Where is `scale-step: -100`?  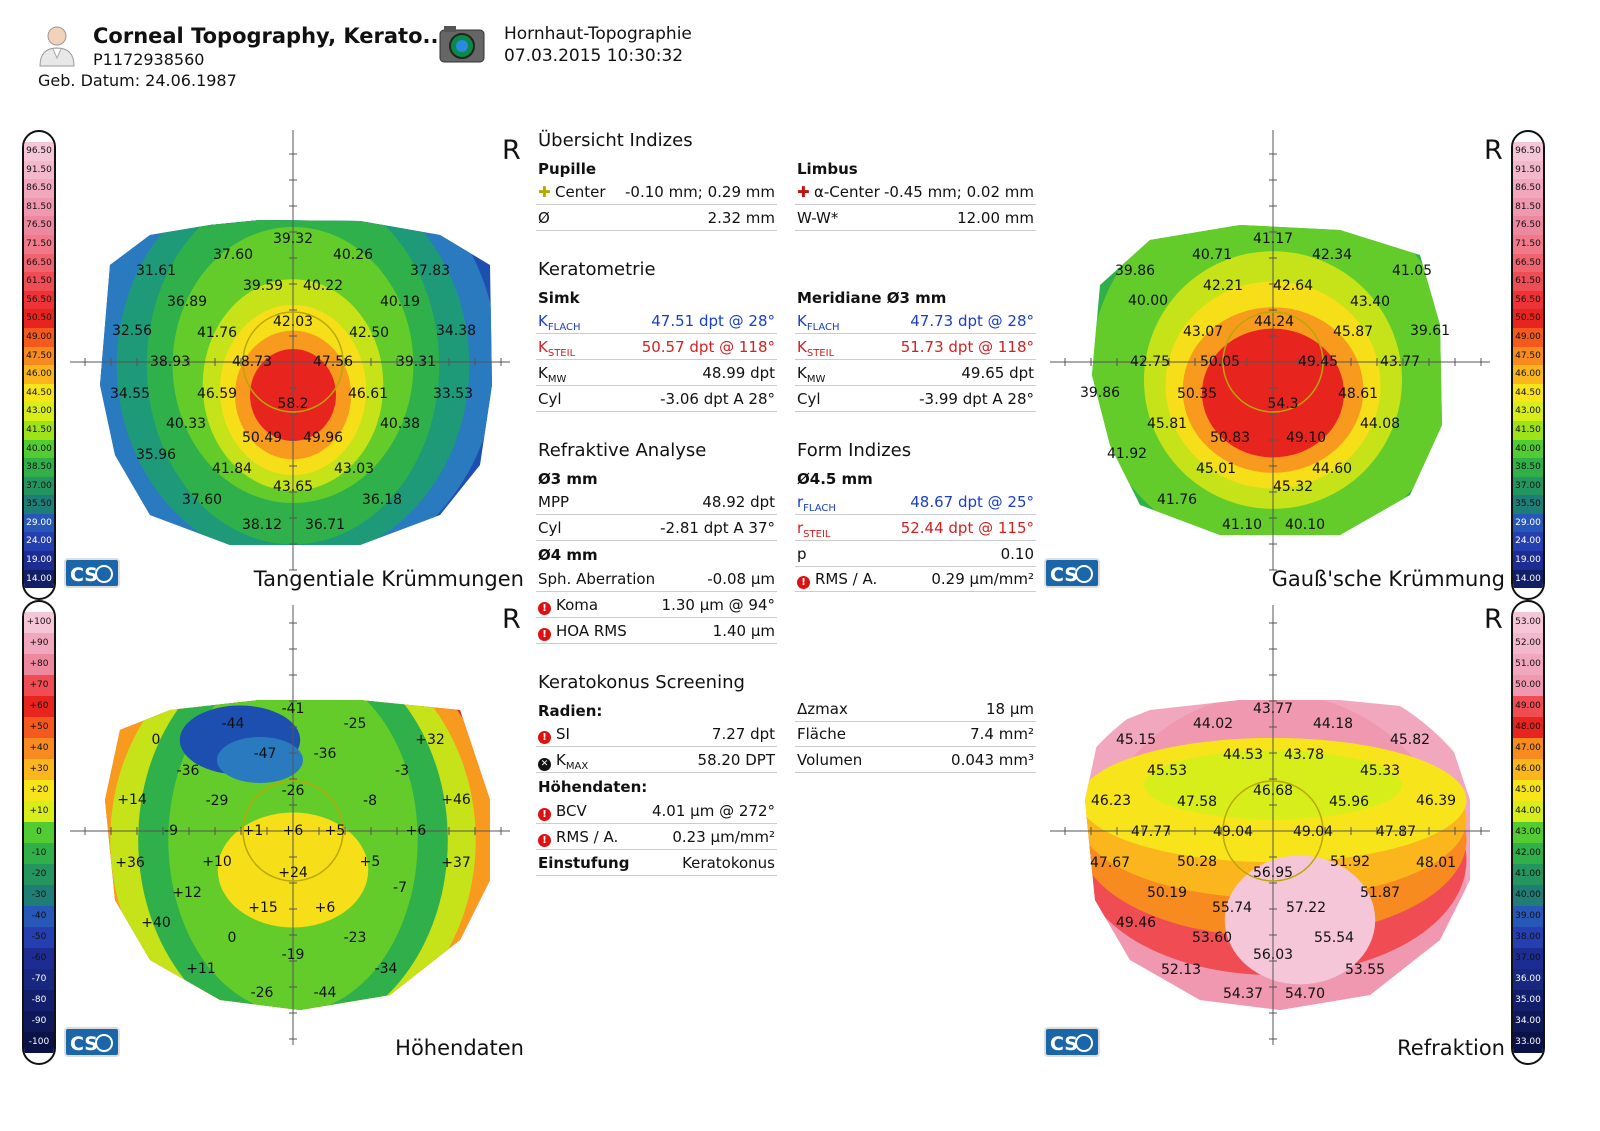 scale-step: -100 is located at coordinates (39, 1042).